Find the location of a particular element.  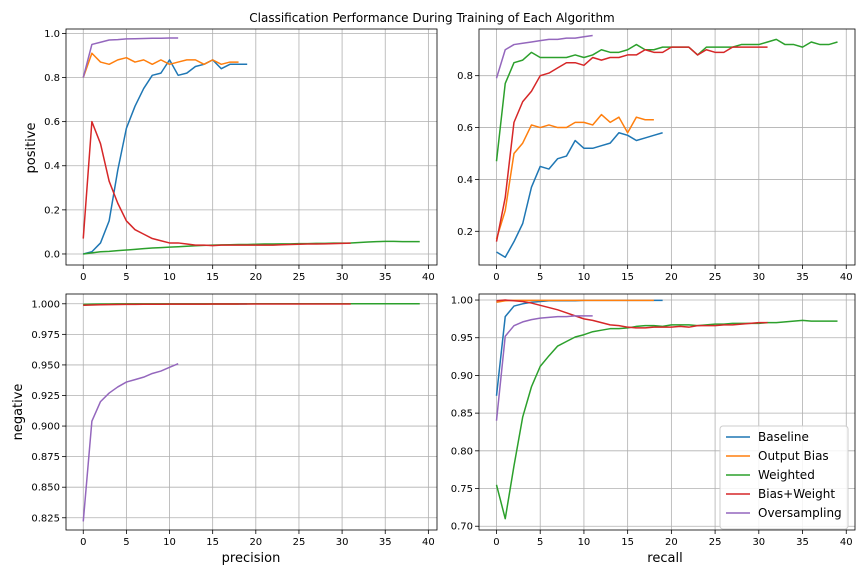

y-tick-label: 1.00 is located at coordinates (462, 301).